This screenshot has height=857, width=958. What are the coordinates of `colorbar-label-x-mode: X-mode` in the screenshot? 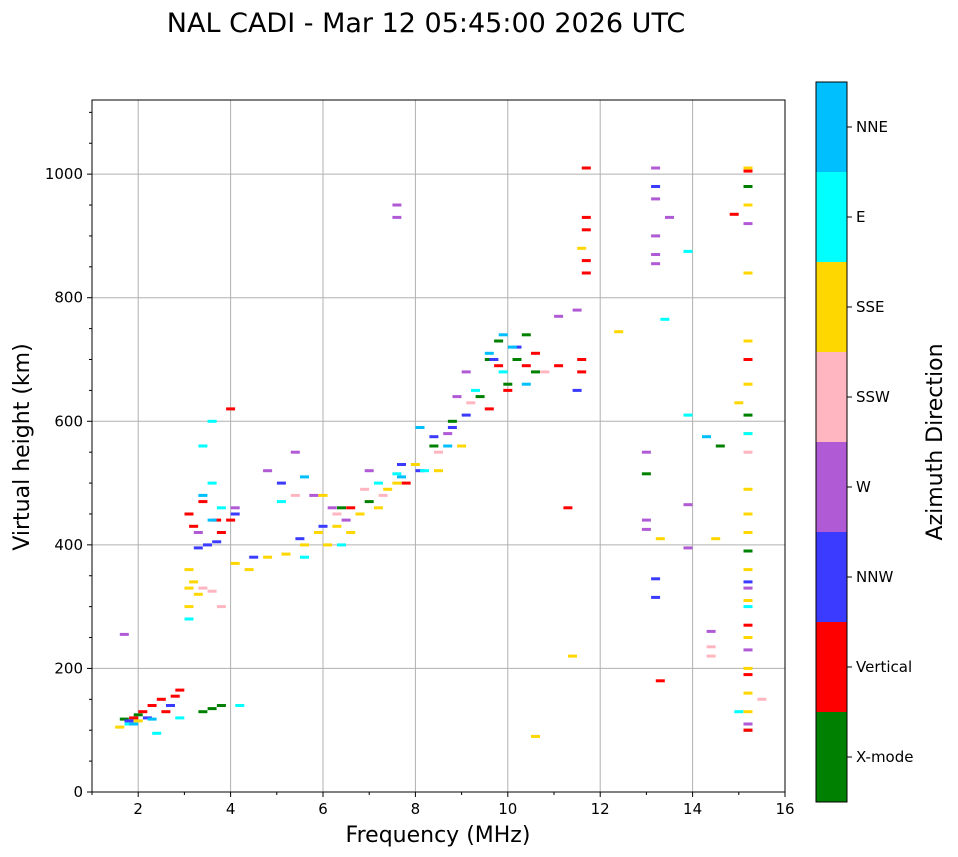 It's located at (884, 757).